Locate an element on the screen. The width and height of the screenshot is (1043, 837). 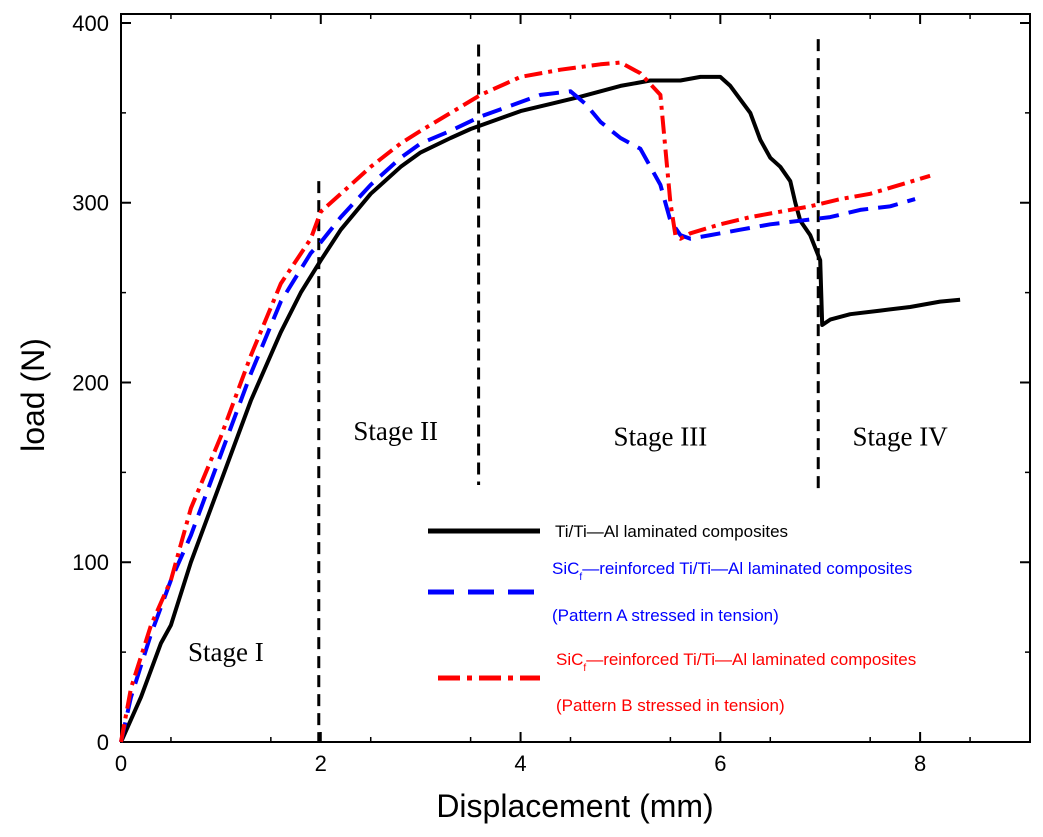
legend-text-main: (Pattern A stressed in tension) is located at coordinates (665, 615).